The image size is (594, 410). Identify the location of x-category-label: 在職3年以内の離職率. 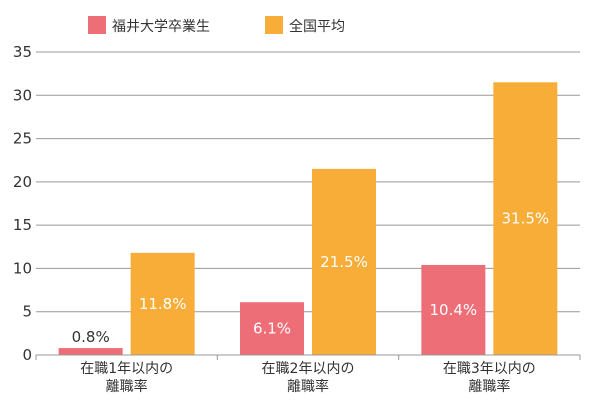
(489, 378).